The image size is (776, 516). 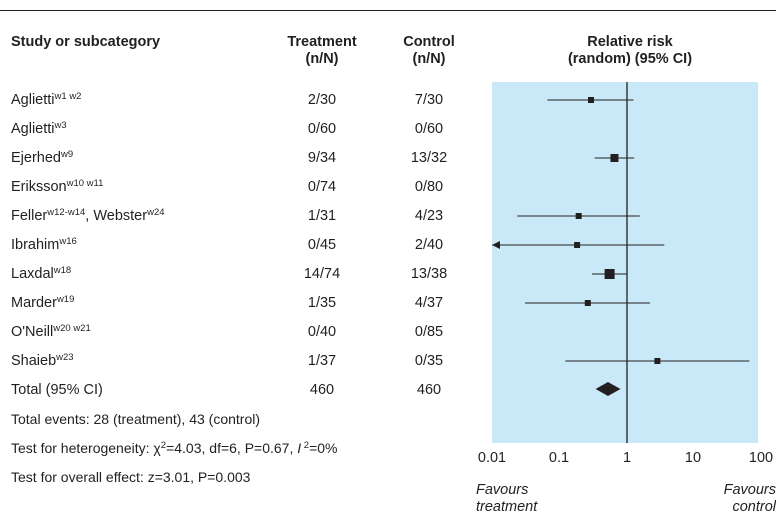 What do you see at coordinates (322, 274) in the screenshot?
I see `treatment-value-7: 14/74` at bounding box center [322, 274].